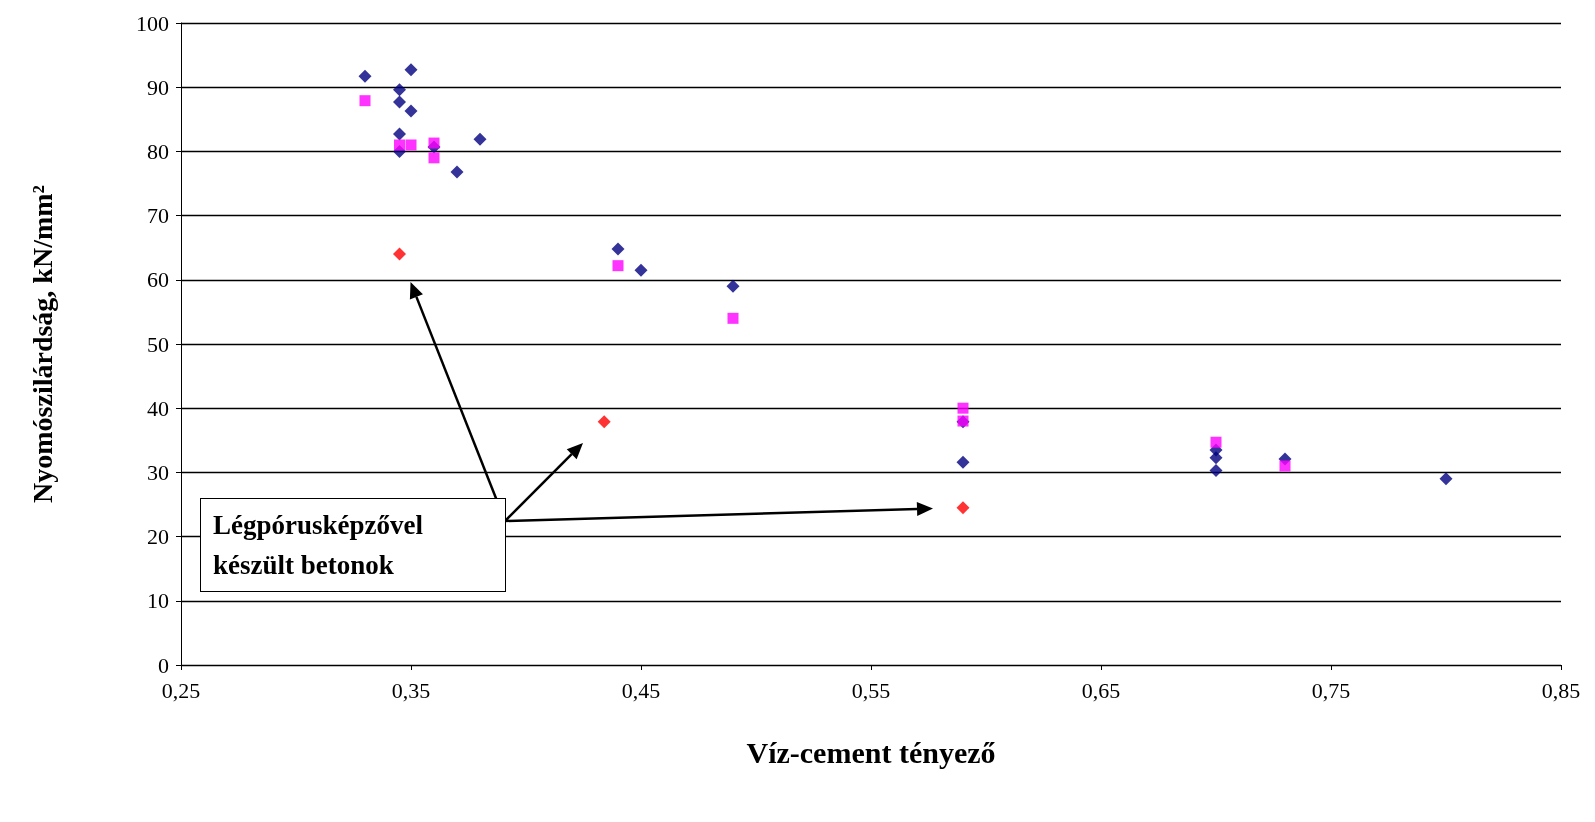  Describe the element at coordinates (158, 280) in the screenshot. I see `y-tick-label: 60` at that location.